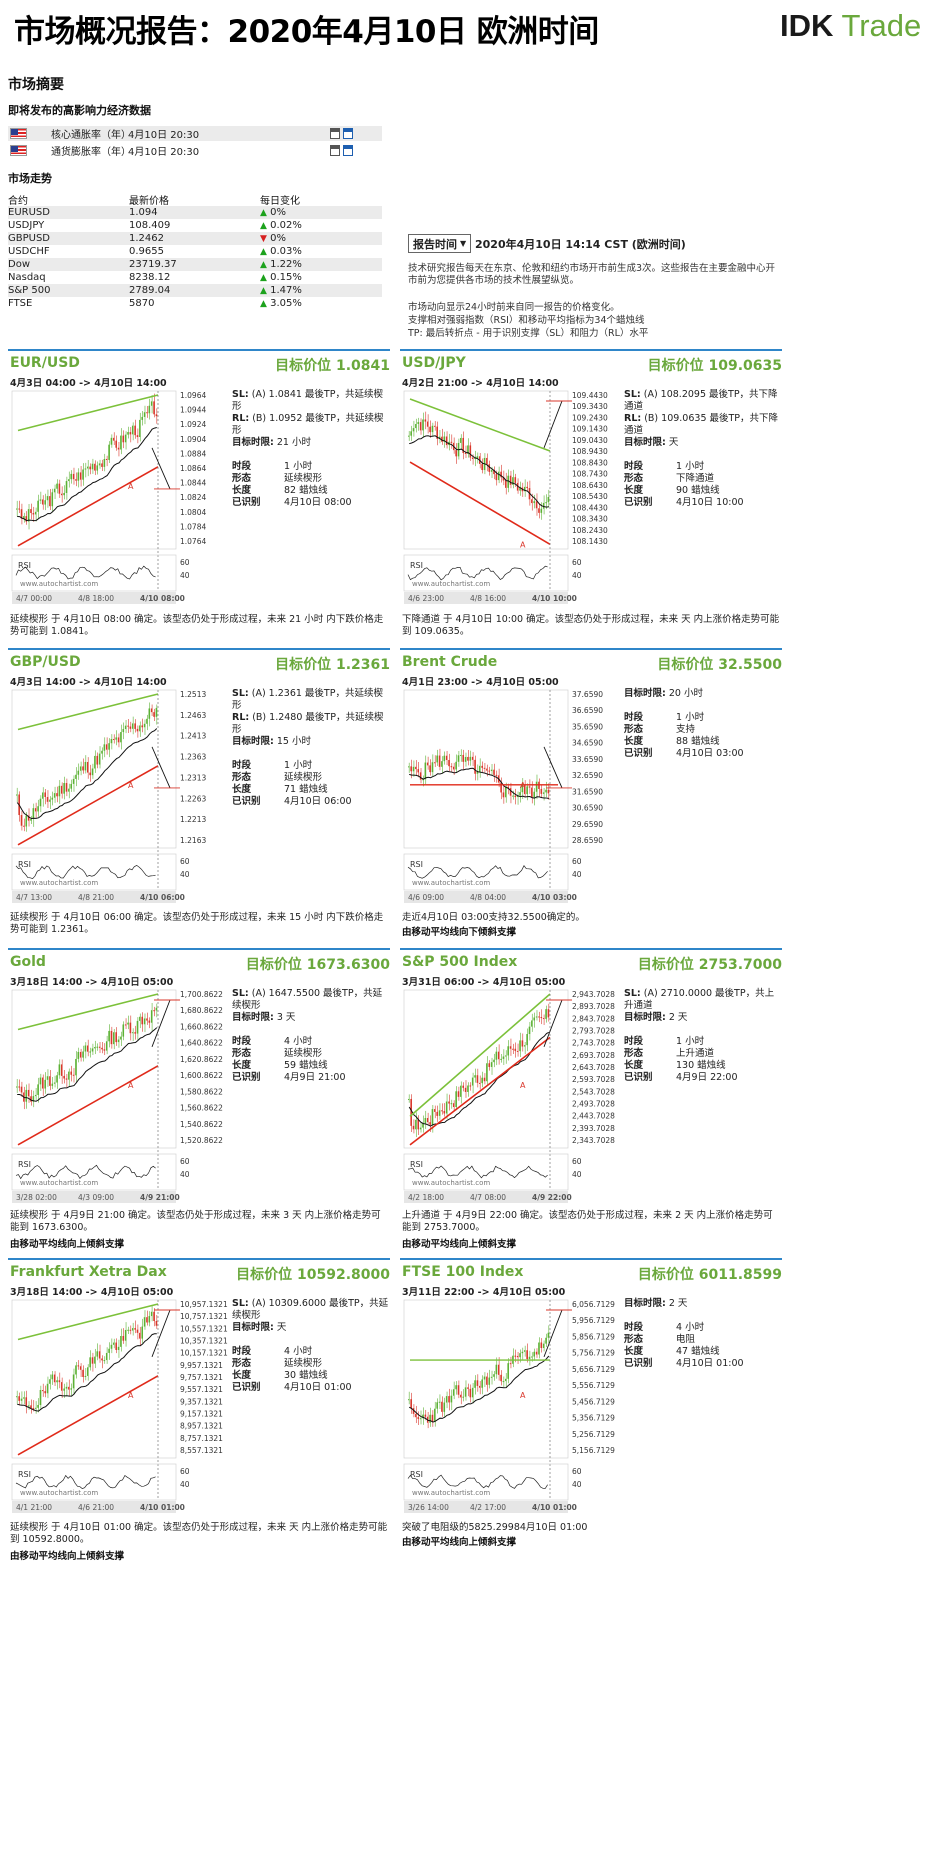 The width and height of the screenshot is (941, 1860). What do you see at coordinates (590, 417) in the screenshot?
I see `y-tick-label: 109.2430` at bounding box center [590, 417].